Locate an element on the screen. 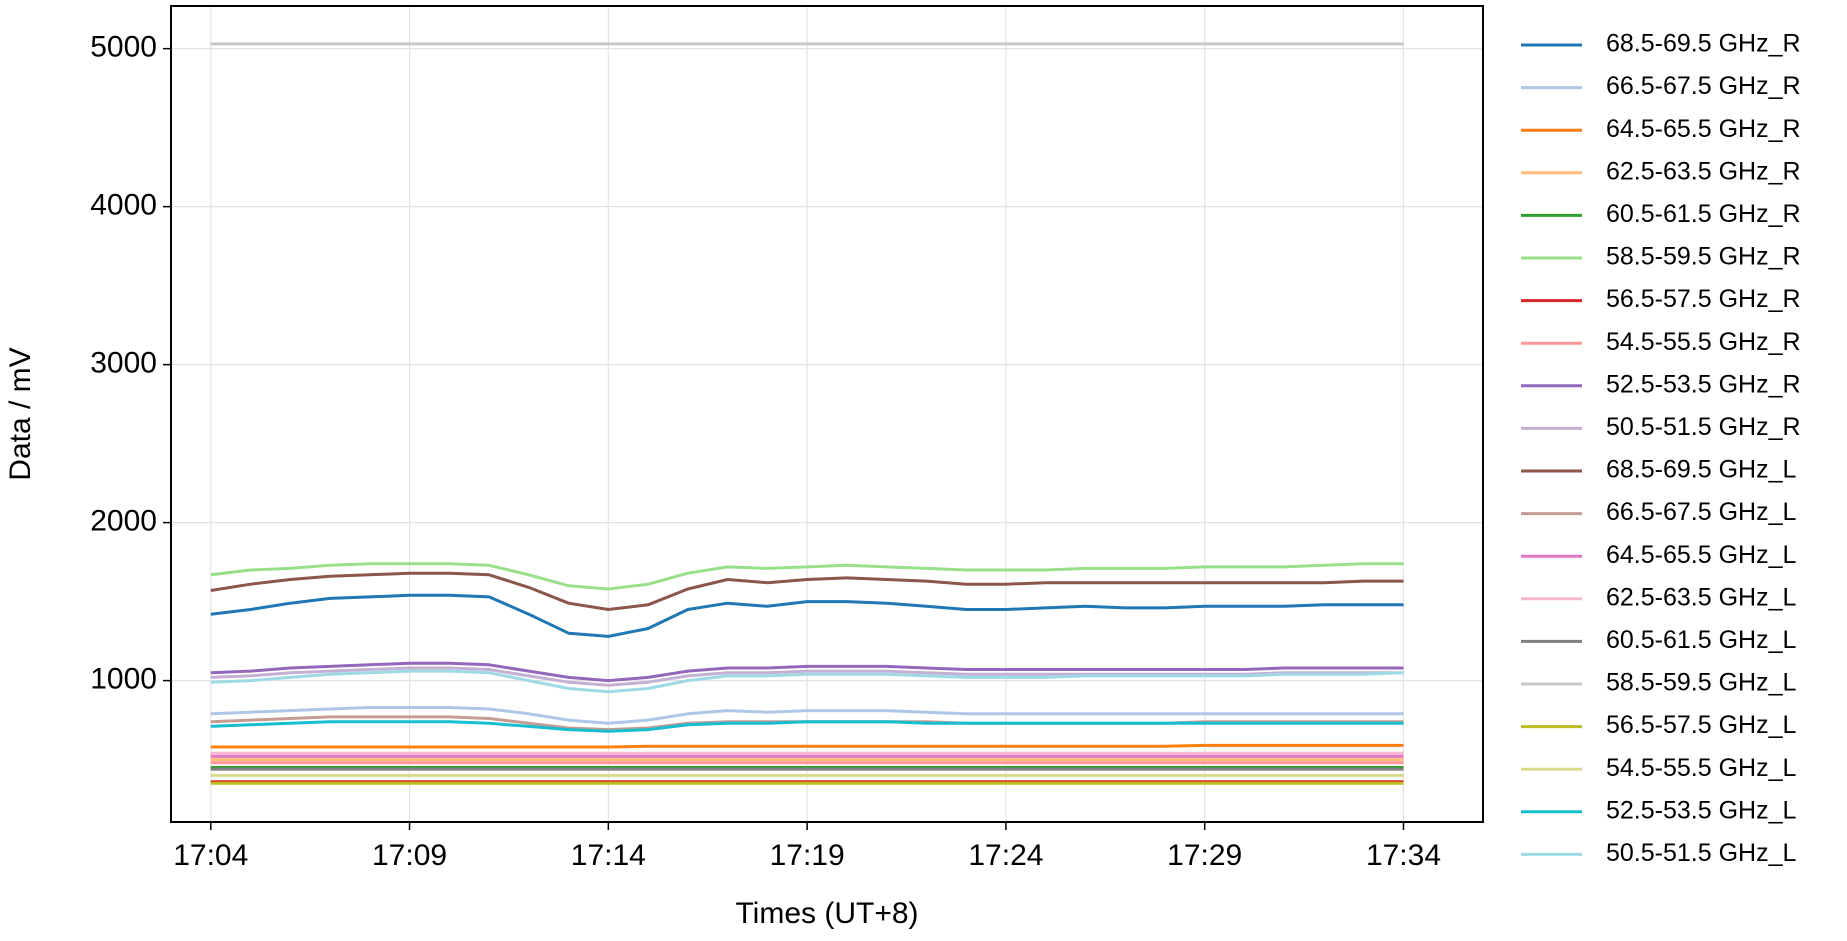 The height and width of the screenshot is (941, 1847). y-tick-label: 3000 is located at coordinates (123, 363).